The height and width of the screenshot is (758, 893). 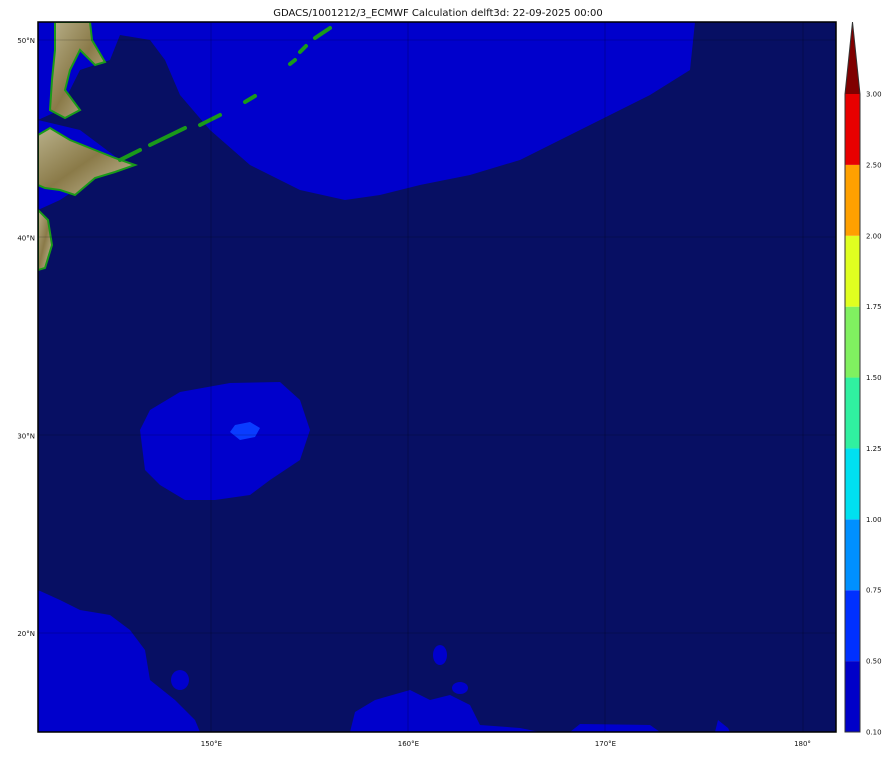 What do you see at coordinates (874, 236) in the screenshot?
I see `colorbar-tick-label: 2.00` at bounding box center [874, 236].